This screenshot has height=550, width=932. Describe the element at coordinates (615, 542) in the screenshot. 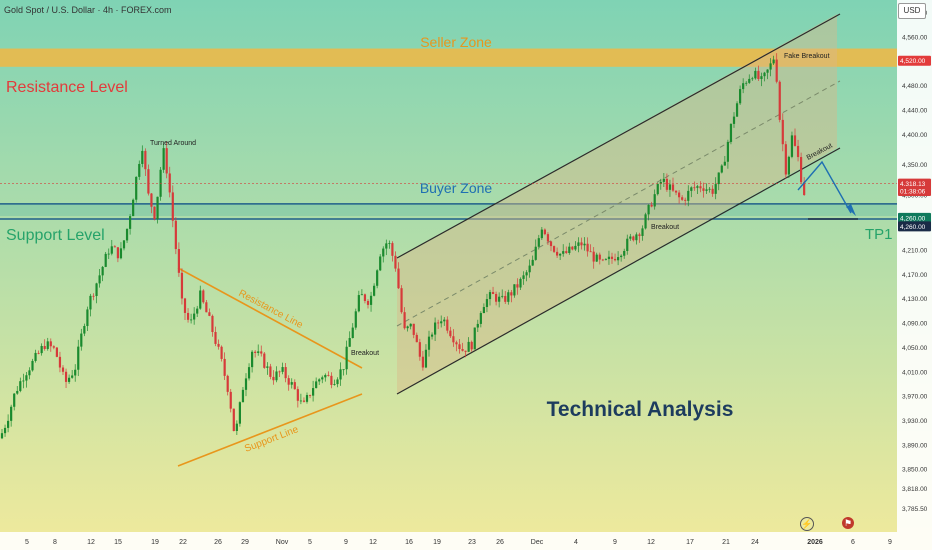

I see `time-tick-label: 9` at that location.